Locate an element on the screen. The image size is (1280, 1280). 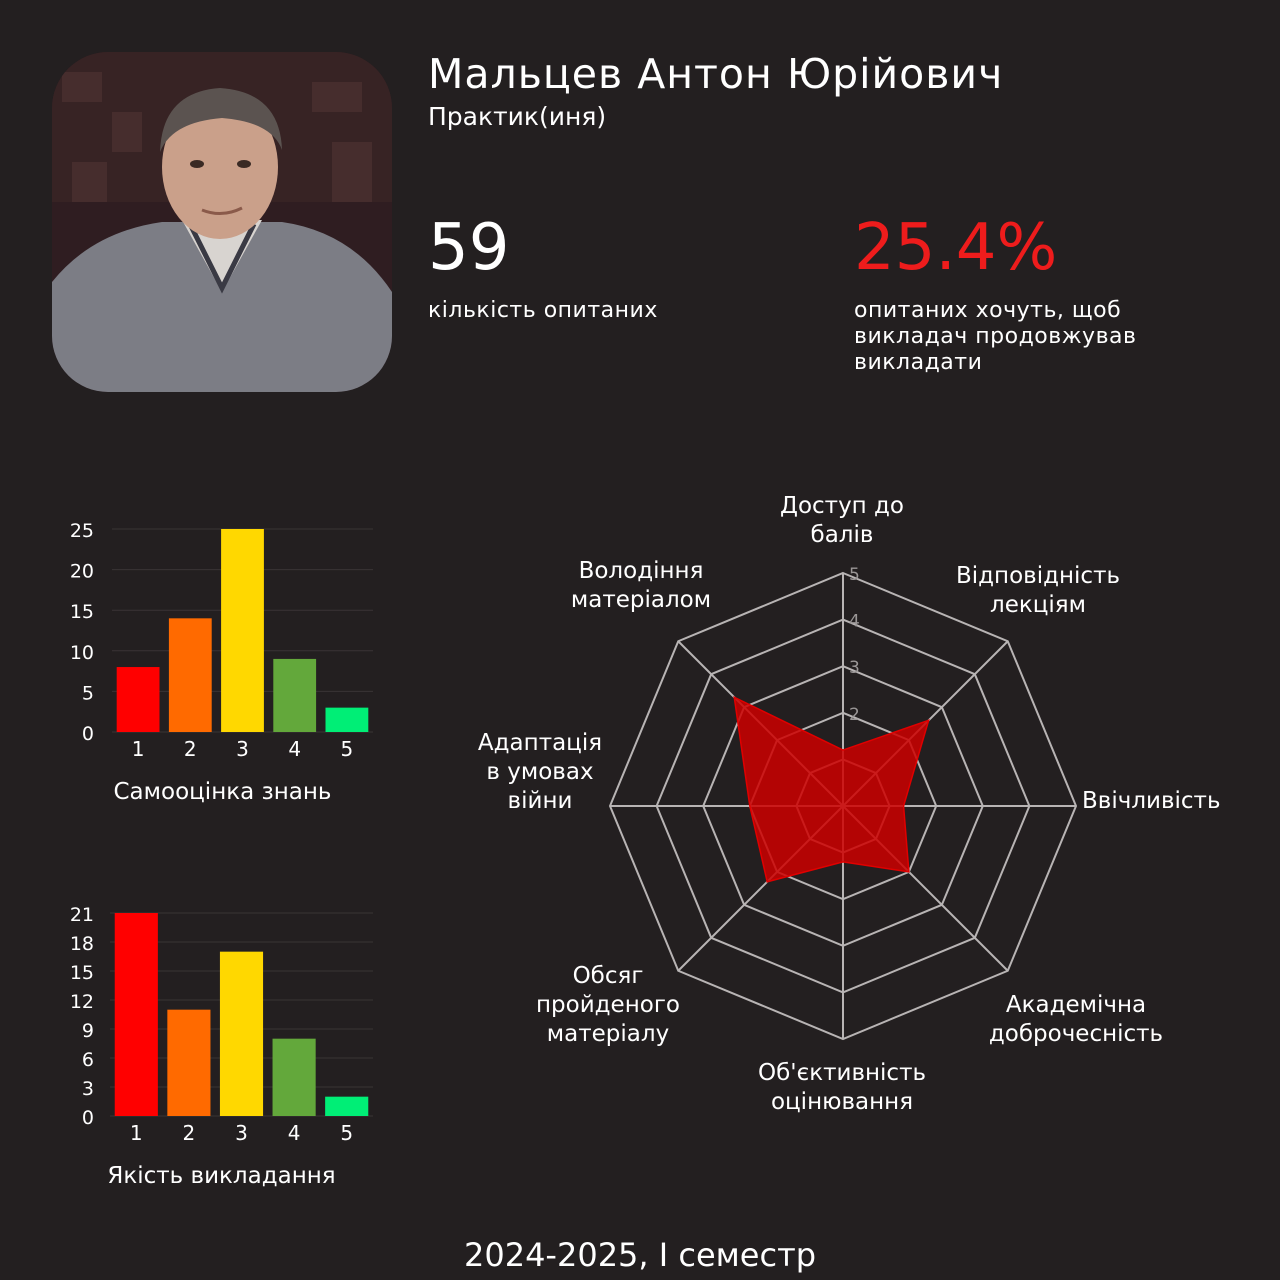
radar-tick-label: 2 is located at coordinates (854, 715).